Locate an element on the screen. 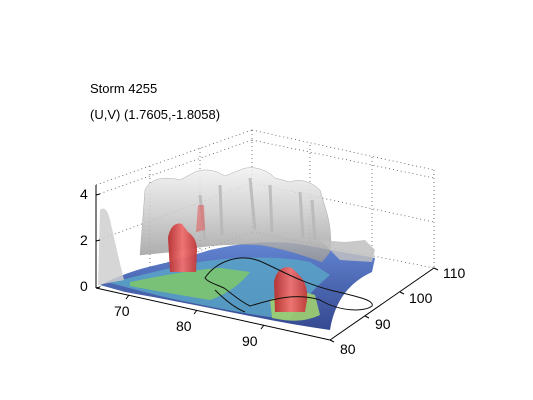  z-tick-2: 2 is located at coordinates (84, 240).